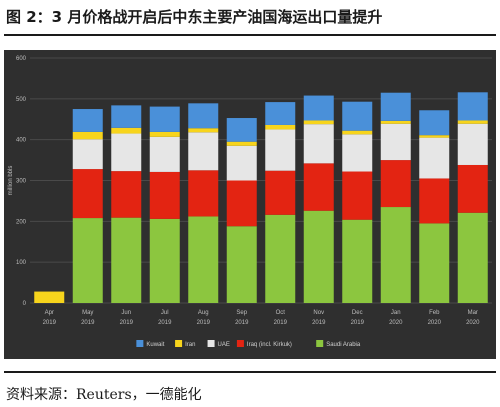 The width and height of the screenshot is (500, 407). Describe the element at coordinates (87, 313) in the screenshot. I see `x-tick-month: May` at that location.